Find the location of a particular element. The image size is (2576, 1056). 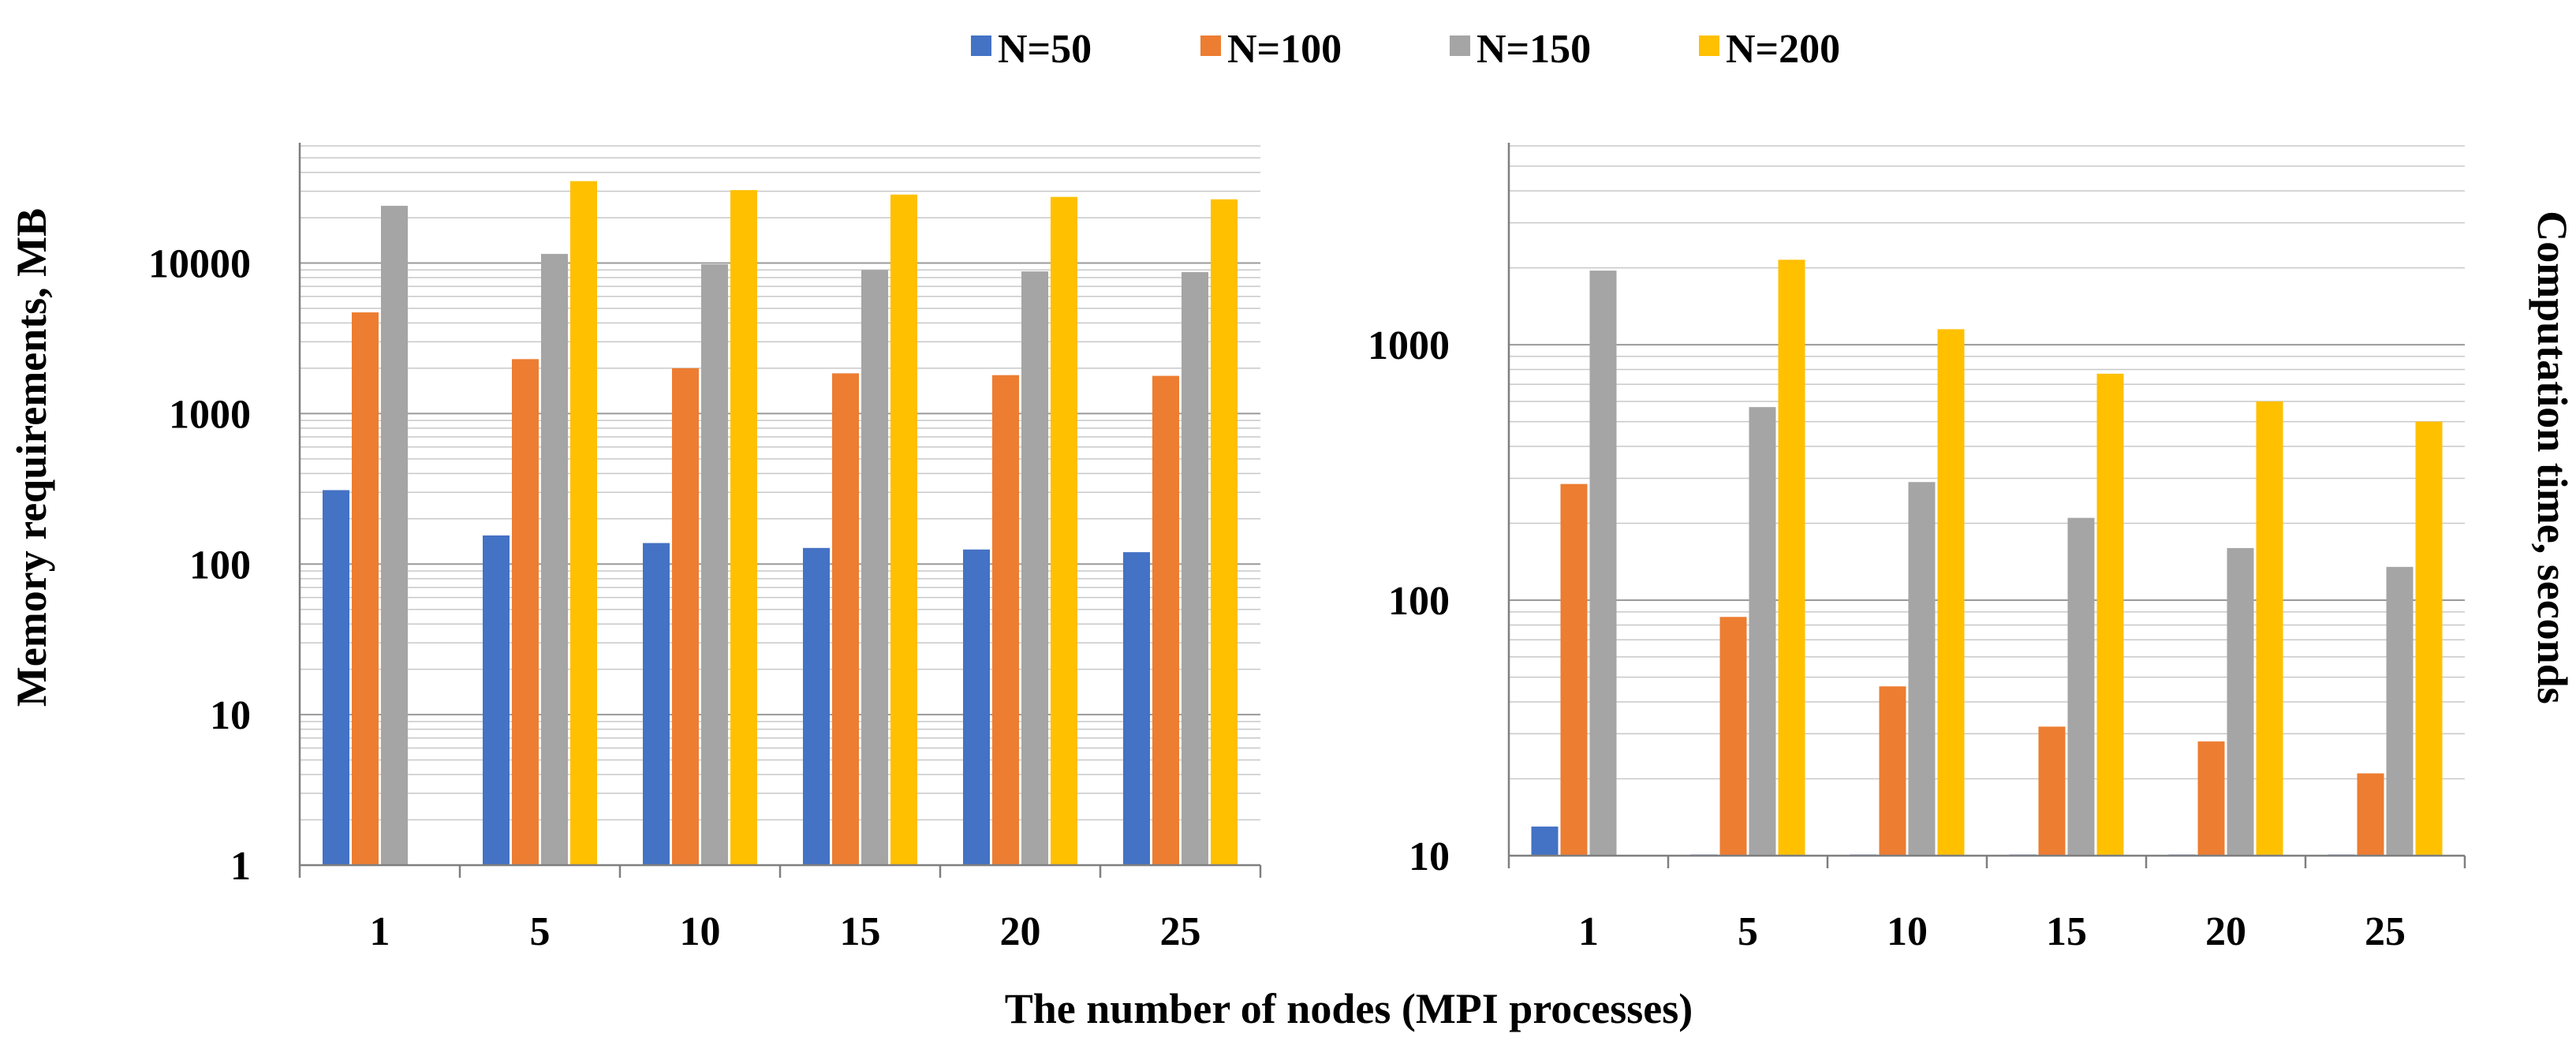

legend-label-n50: N=50 is located at coordinates (1045, 49).